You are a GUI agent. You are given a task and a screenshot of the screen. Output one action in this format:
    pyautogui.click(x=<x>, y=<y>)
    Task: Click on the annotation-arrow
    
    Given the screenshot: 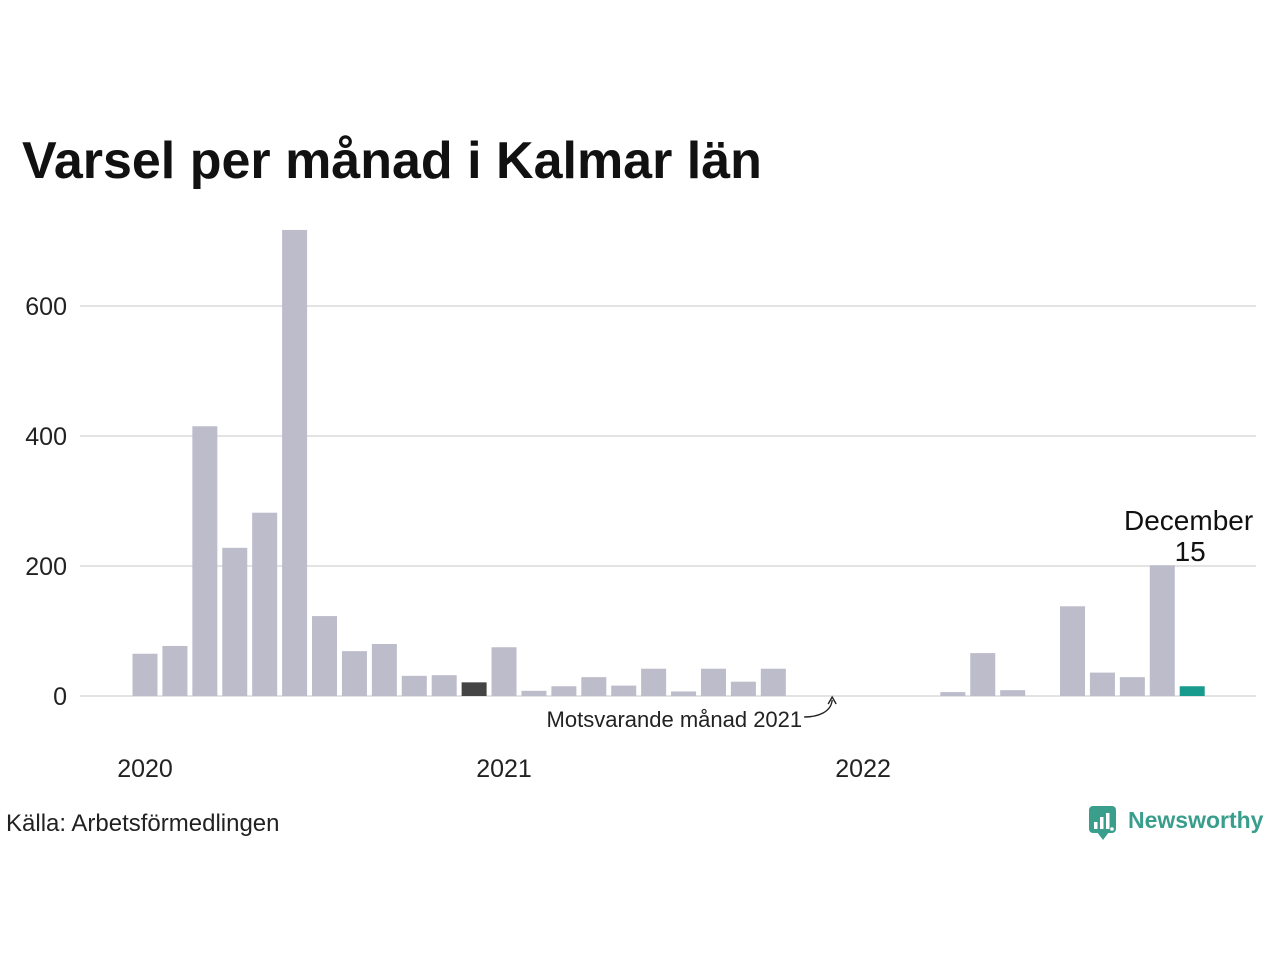 What is the action you would take?
    pyautogui.click(x=818, y=708)
    